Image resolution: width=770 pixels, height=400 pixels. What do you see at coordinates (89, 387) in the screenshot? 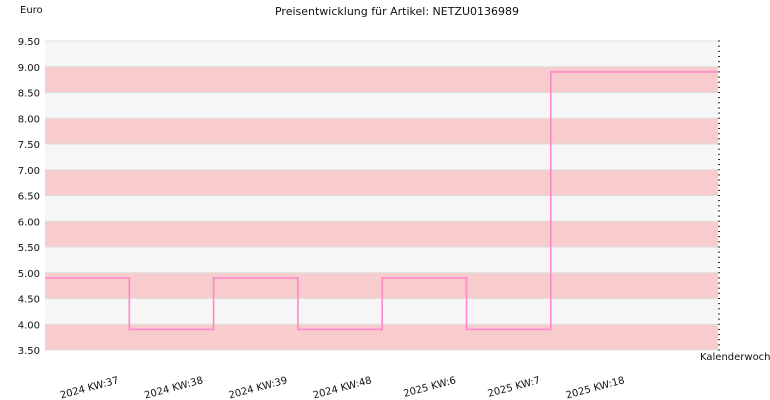
I see `x-tick-label: 2024 KW:37` at bounding box center [89, 387].